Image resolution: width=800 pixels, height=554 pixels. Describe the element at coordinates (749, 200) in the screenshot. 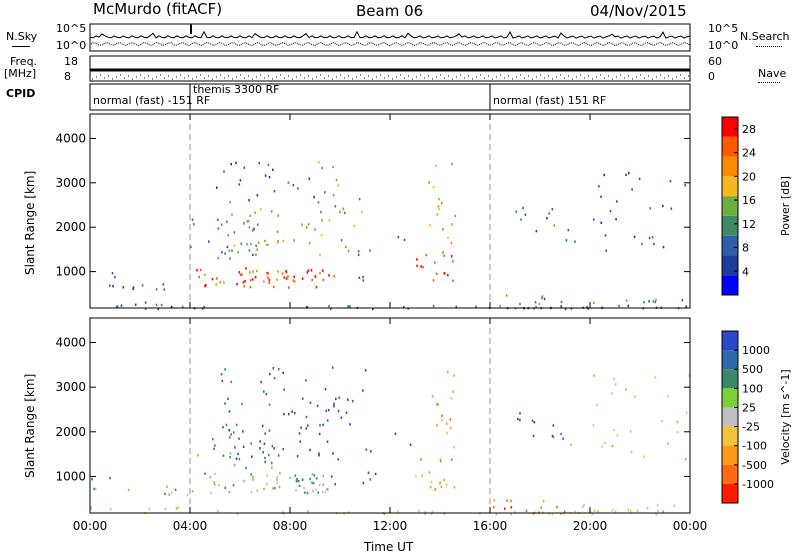

I see `power-colorbar-tick-label: 16` at that location.